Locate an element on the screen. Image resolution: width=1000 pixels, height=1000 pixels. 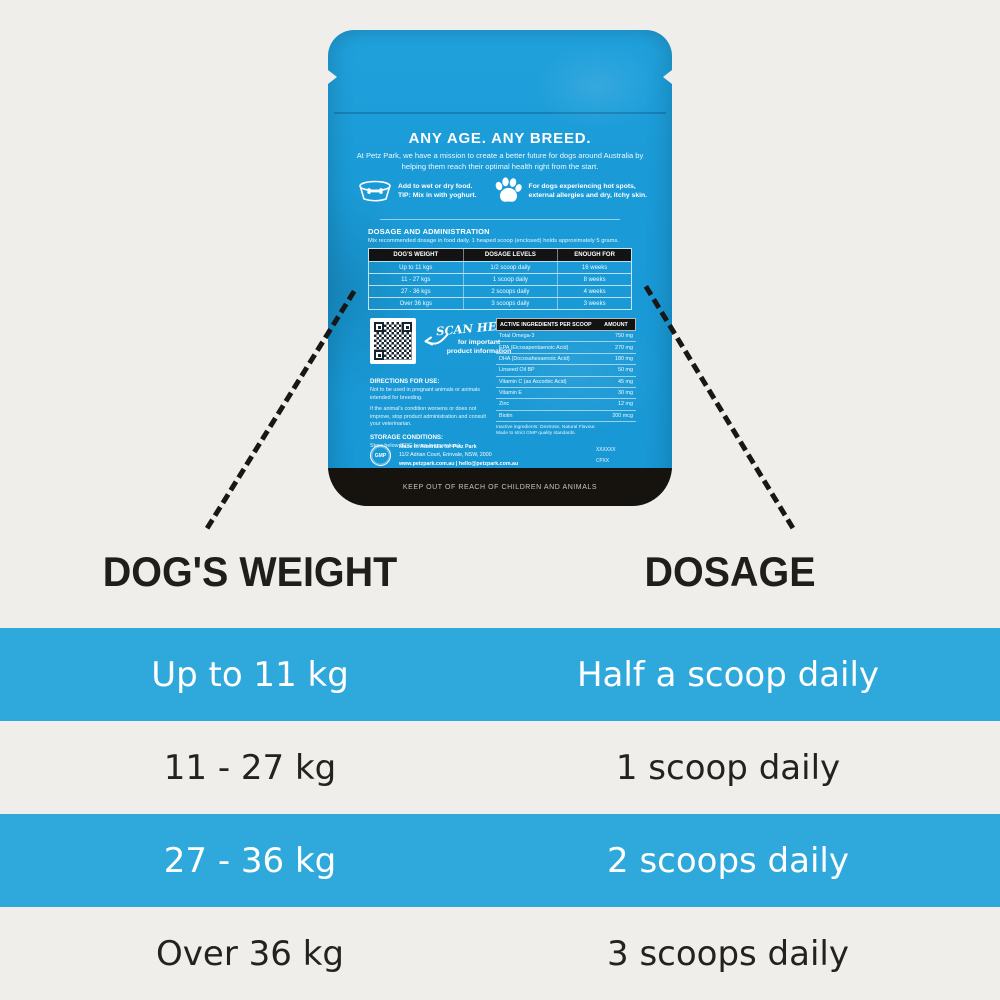
batch-code: XXXXXX is located at coordinates (606, 450).